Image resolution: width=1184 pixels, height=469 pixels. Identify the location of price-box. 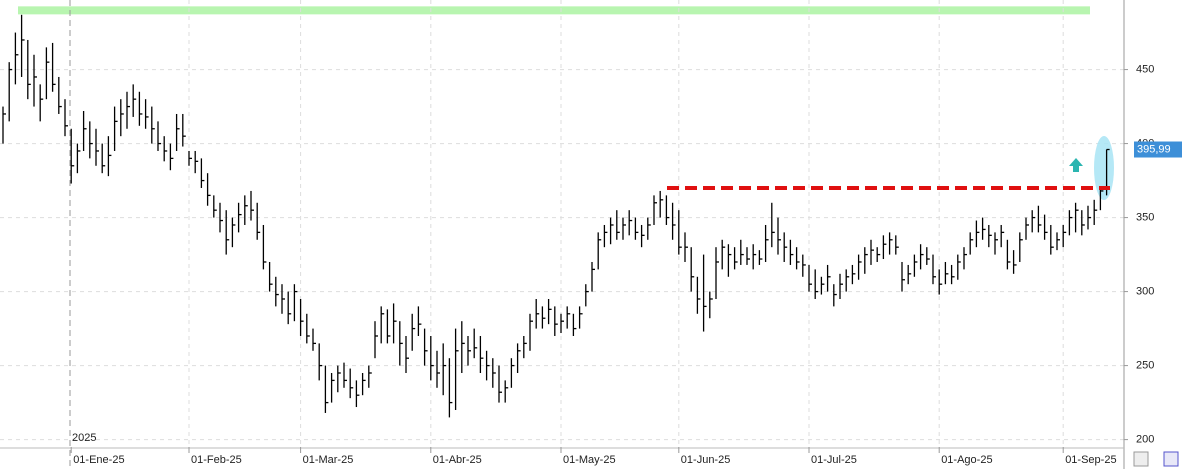
(1158, 149).